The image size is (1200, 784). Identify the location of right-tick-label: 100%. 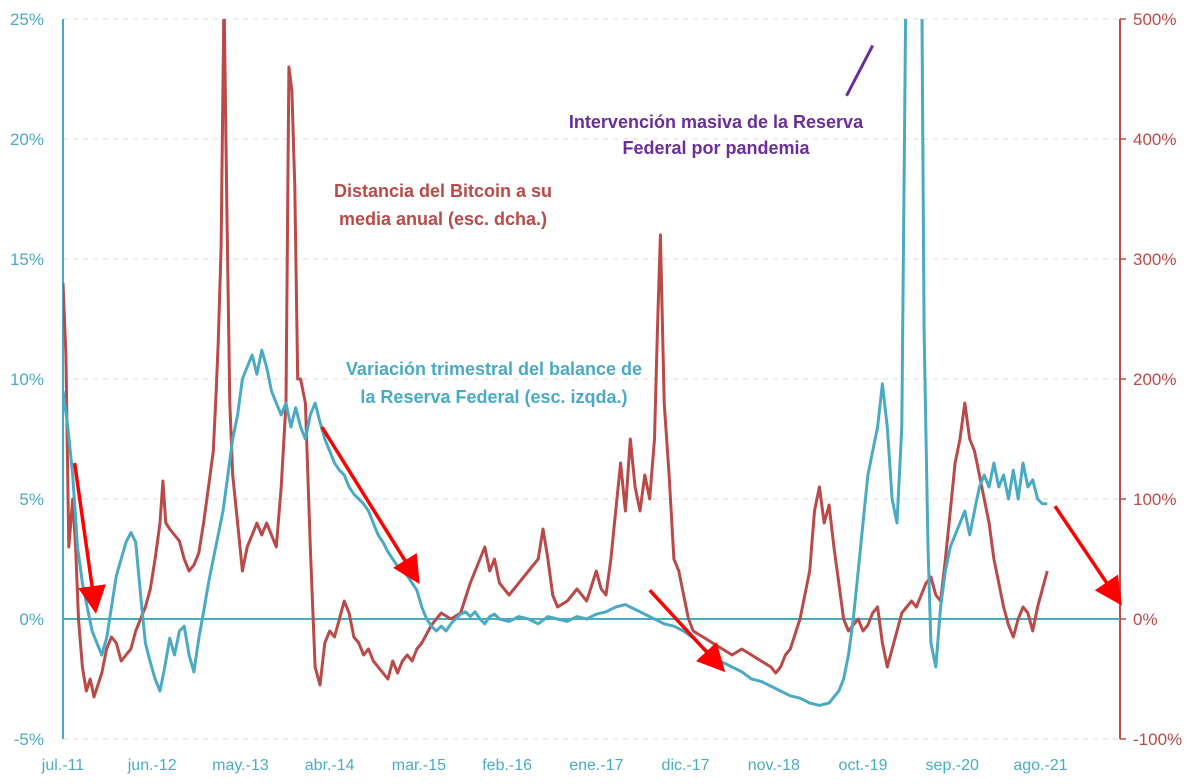
(1154, 499).